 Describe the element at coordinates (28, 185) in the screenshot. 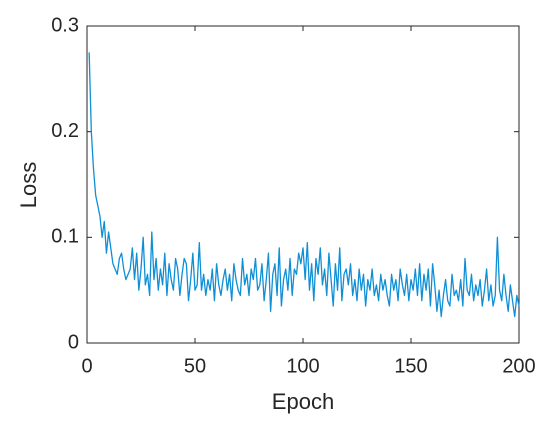

I see `y-axis-label: Loss` at that location.